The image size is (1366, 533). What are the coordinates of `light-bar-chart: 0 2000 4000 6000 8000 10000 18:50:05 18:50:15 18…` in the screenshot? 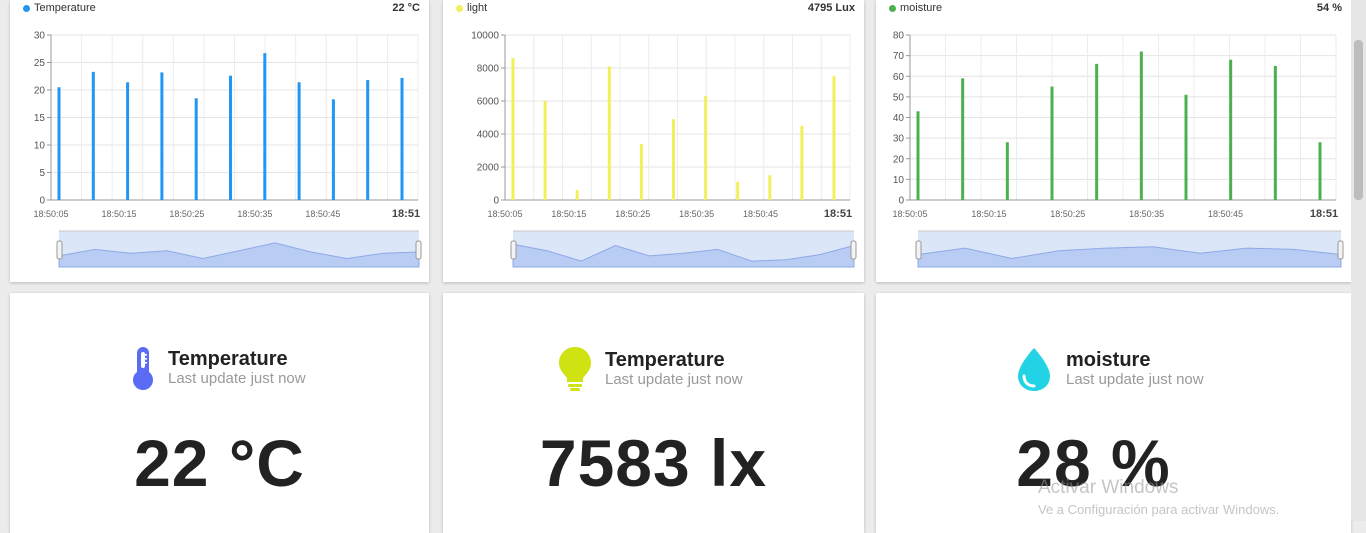 It's located at (664, 149).